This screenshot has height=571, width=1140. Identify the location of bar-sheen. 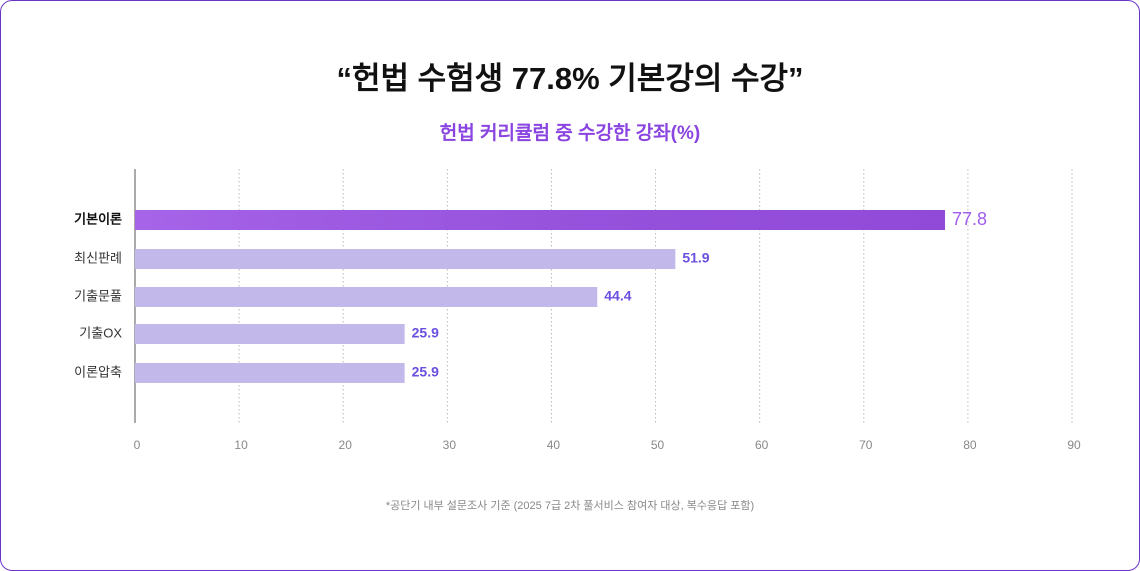
(540, 220).